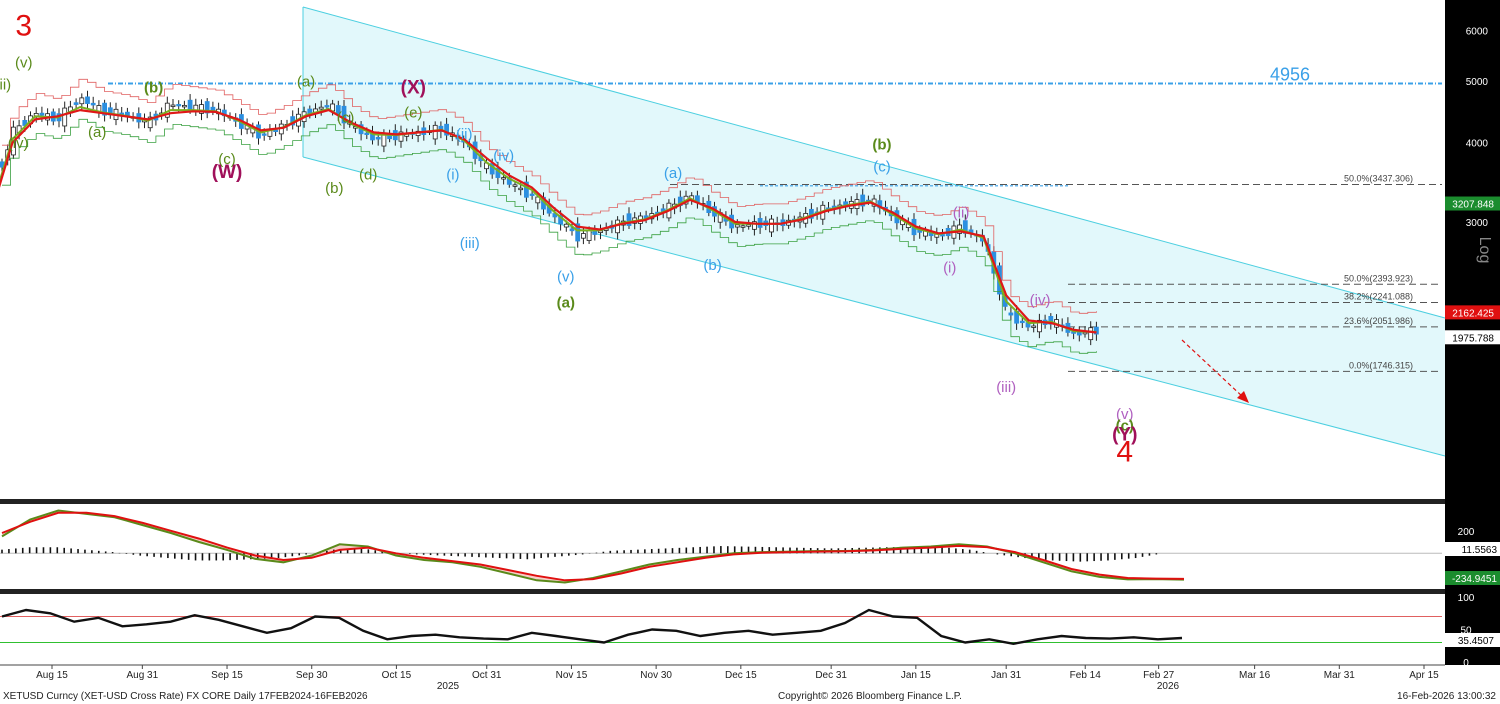  I want to click on time-tick-label: Dec 31, so click(831, 675).